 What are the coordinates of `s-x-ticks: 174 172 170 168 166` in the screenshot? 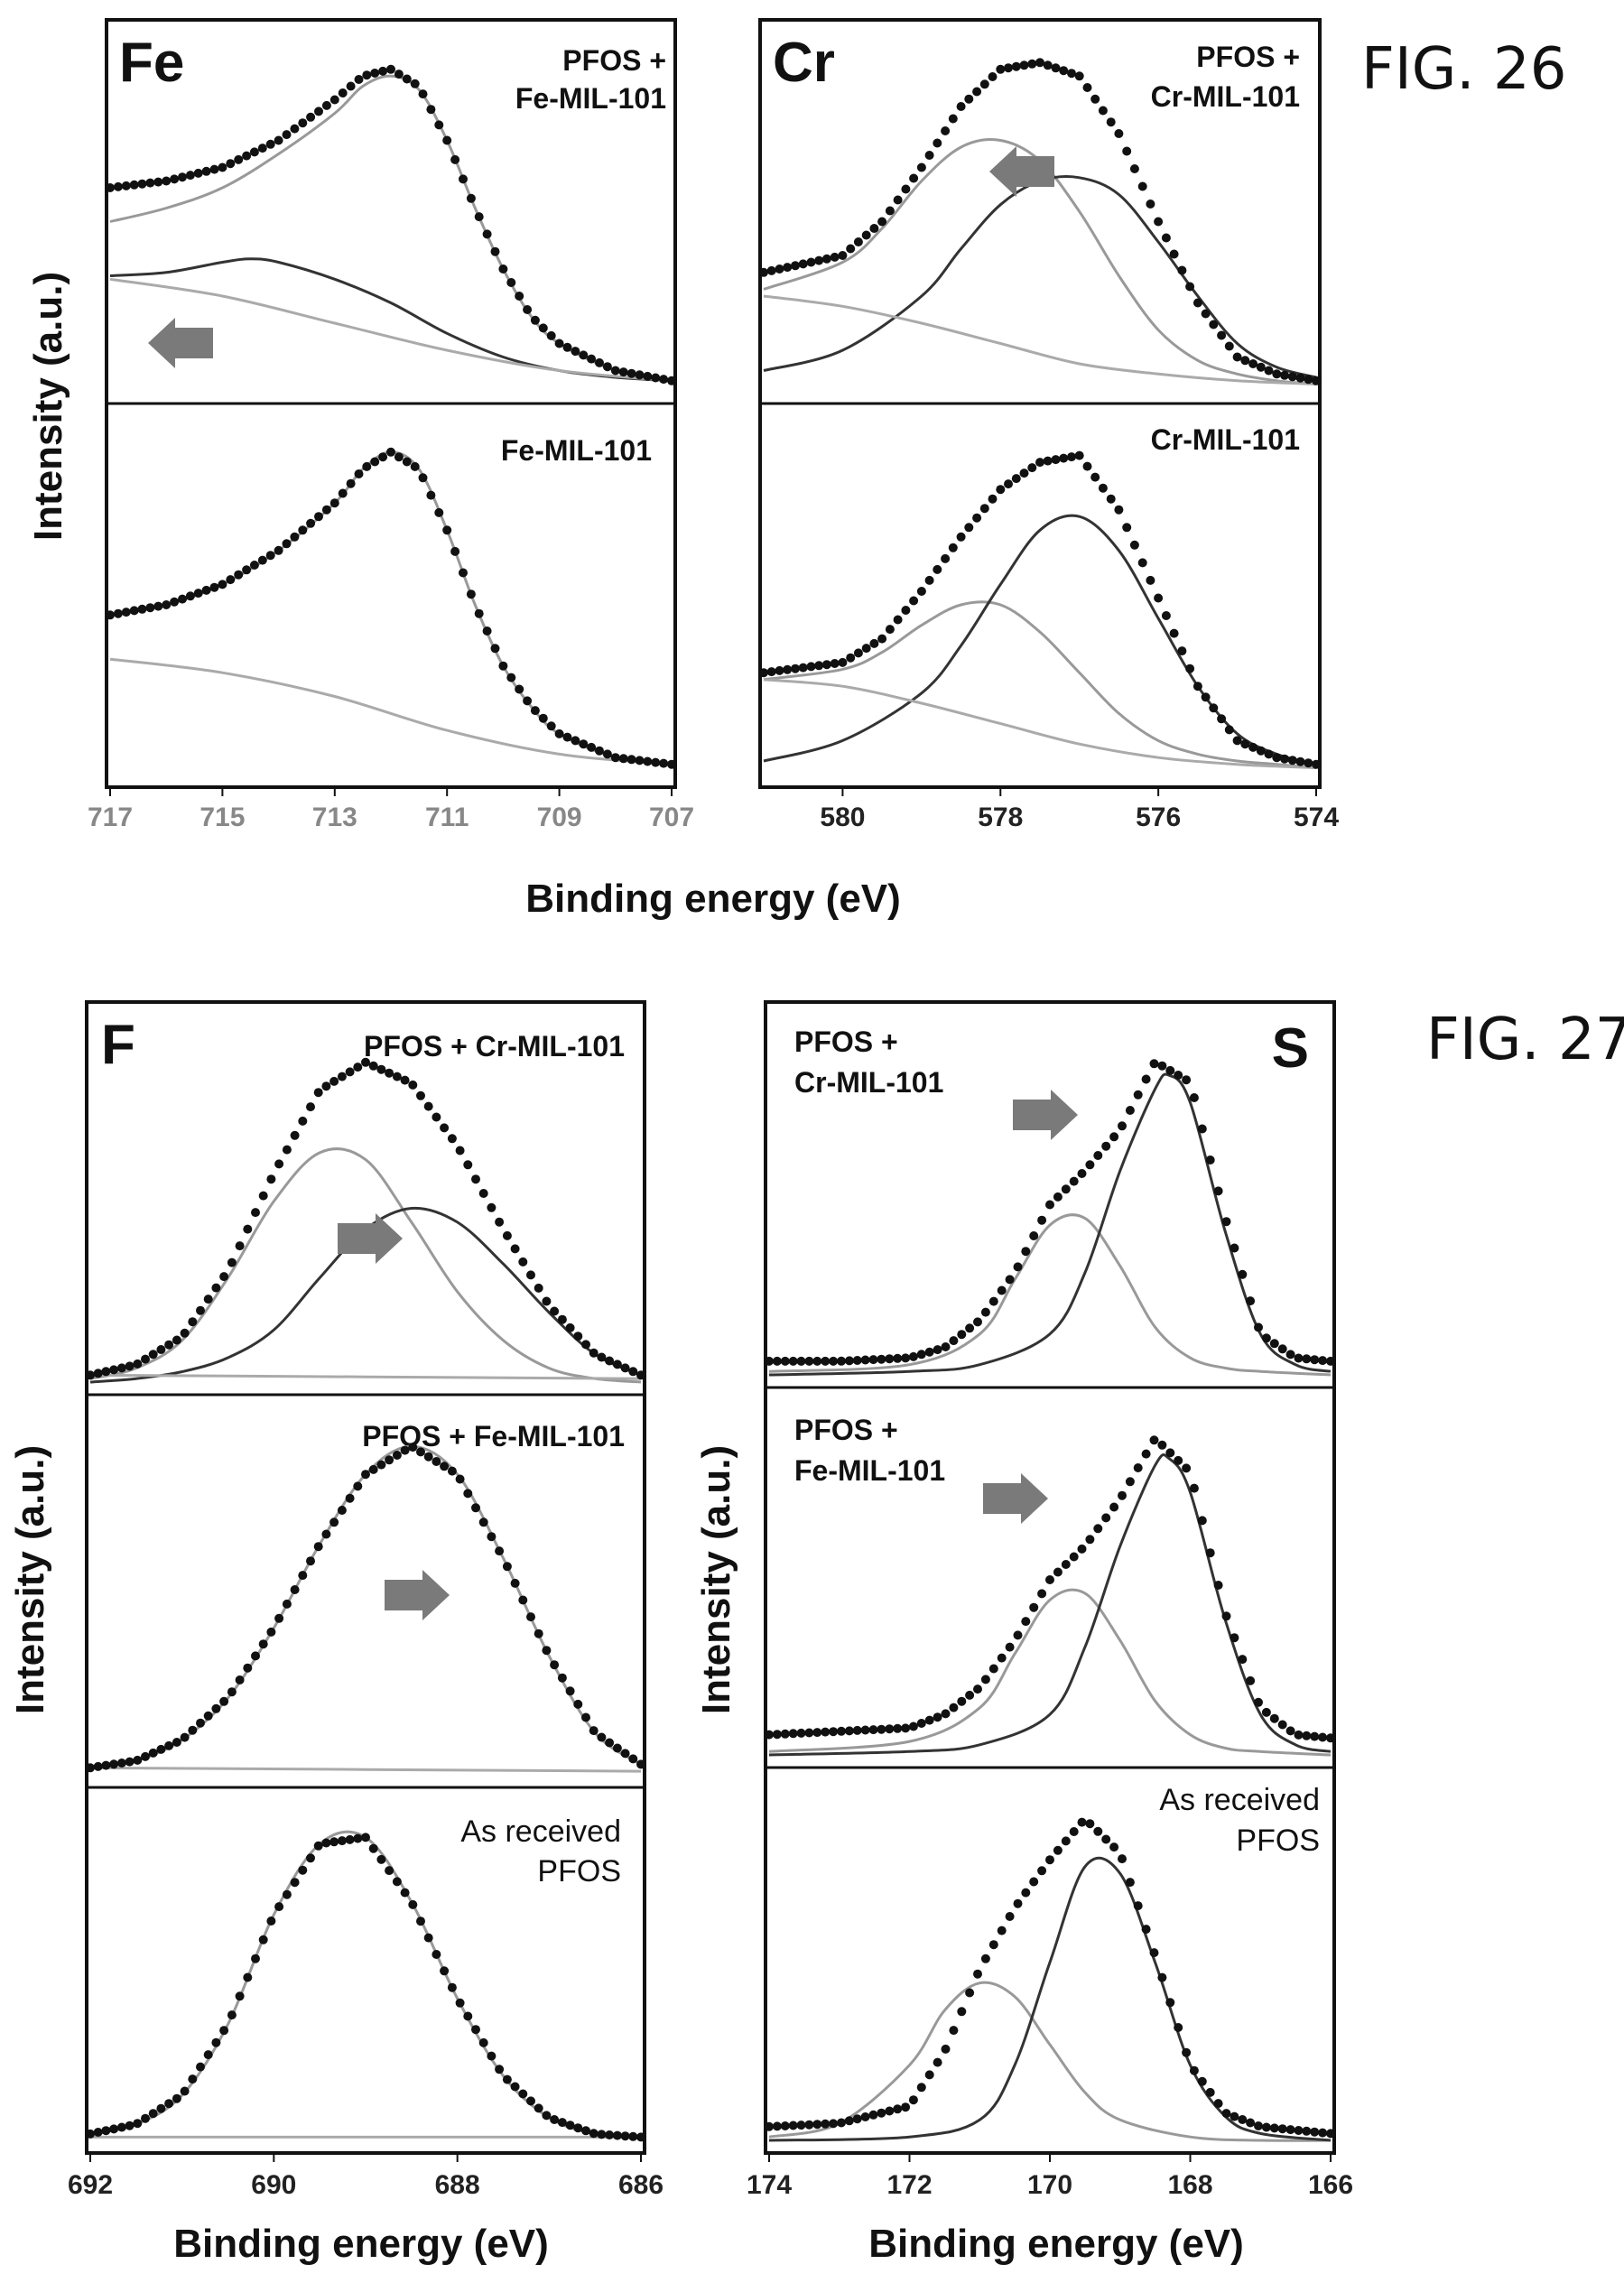 It's located at (1050, 2176).